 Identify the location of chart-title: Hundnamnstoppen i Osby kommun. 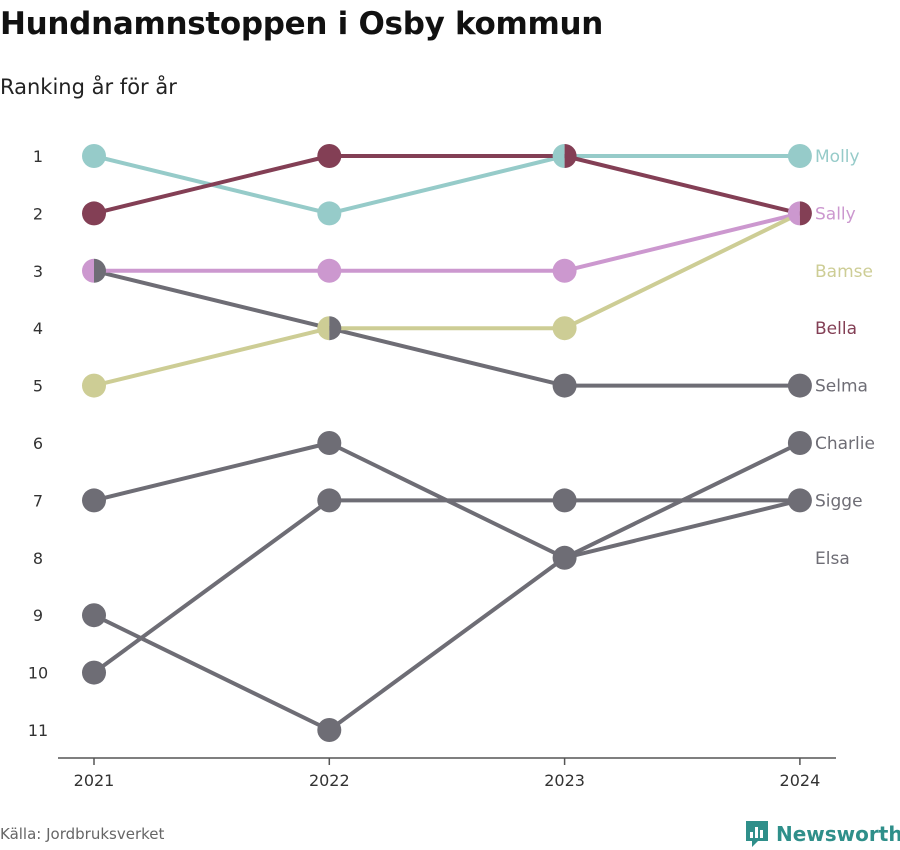
(302, 24).